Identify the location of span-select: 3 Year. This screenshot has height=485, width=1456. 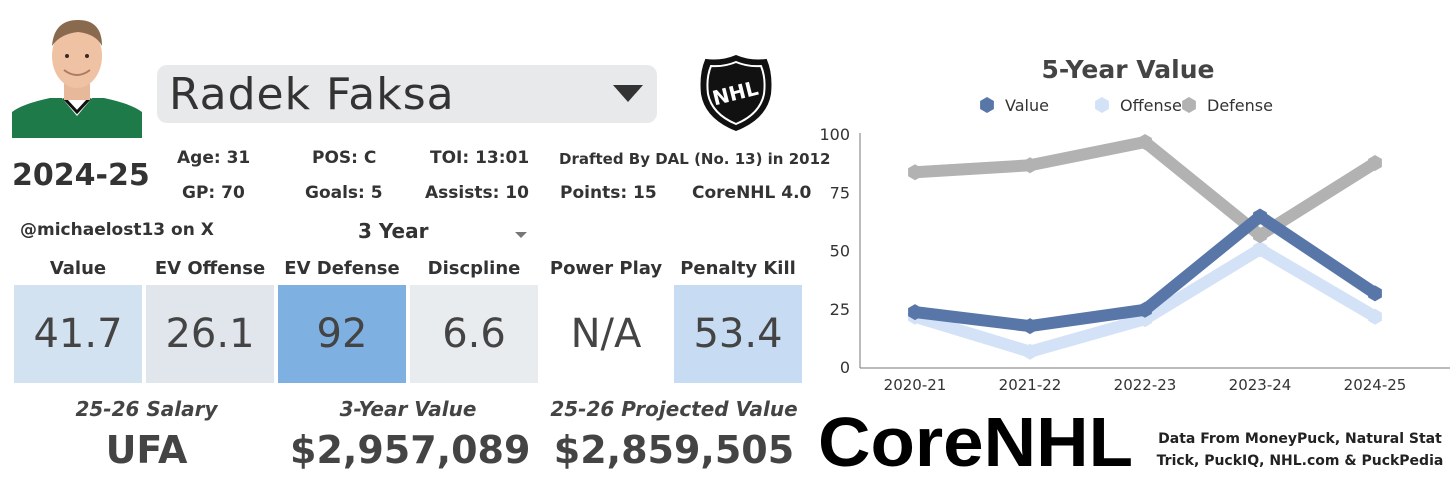
(393, 231).